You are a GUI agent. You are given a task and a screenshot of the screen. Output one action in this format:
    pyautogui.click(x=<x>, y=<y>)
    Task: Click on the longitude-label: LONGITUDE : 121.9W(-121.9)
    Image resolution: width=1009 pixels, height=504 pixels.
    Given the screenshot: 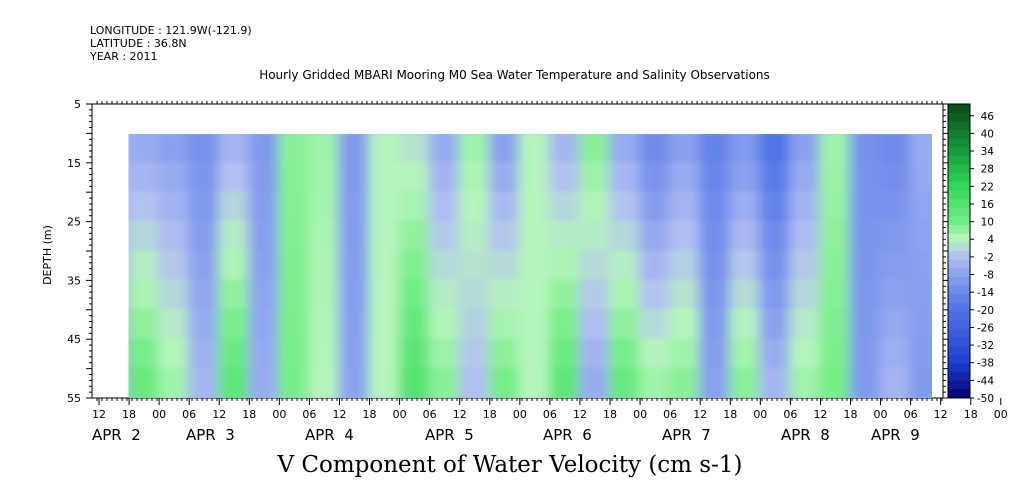 What is the action you would take?
    pyautogui.click(x=171, y=30)
    